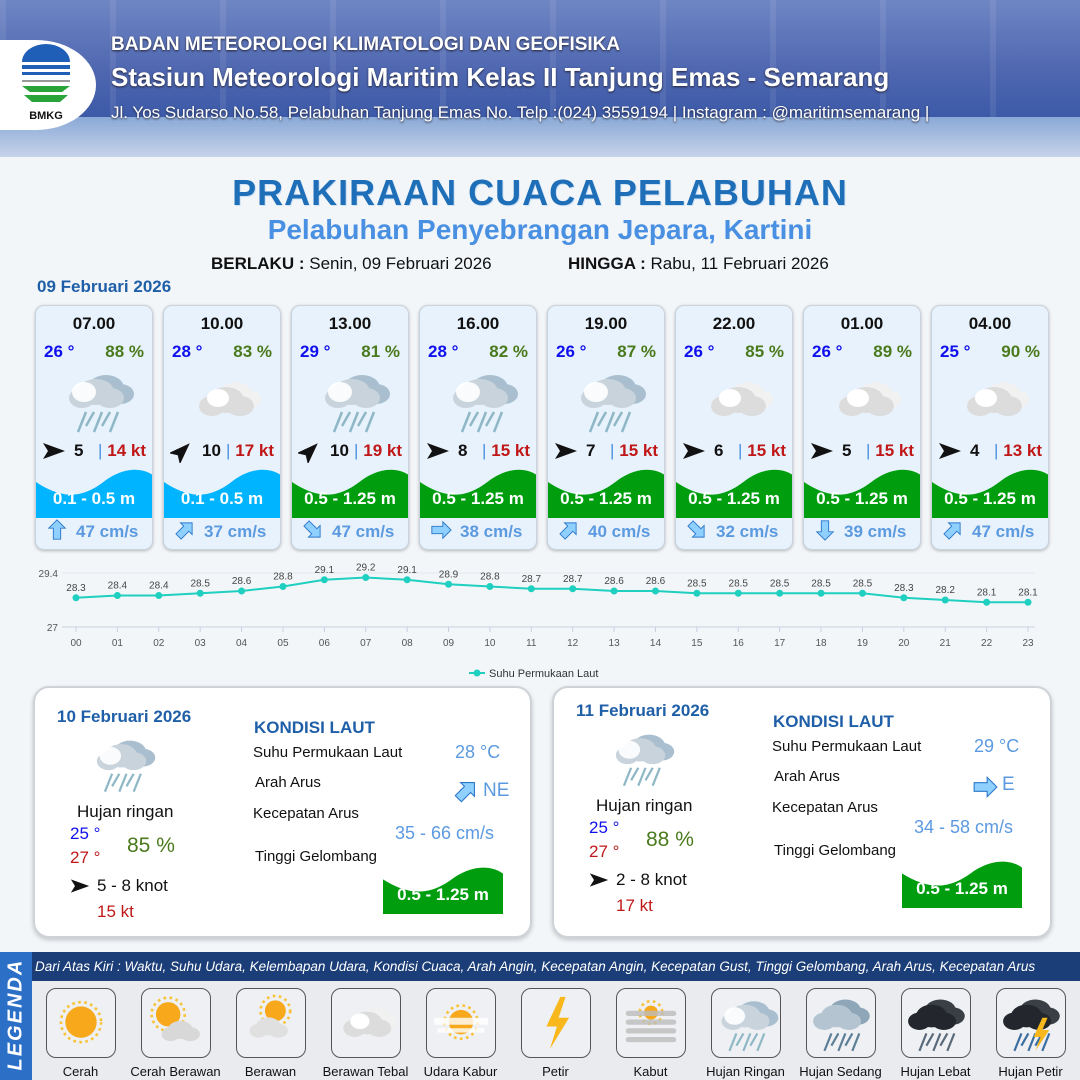  I want to click on rain-cloud-icon, so click(745, 1023).